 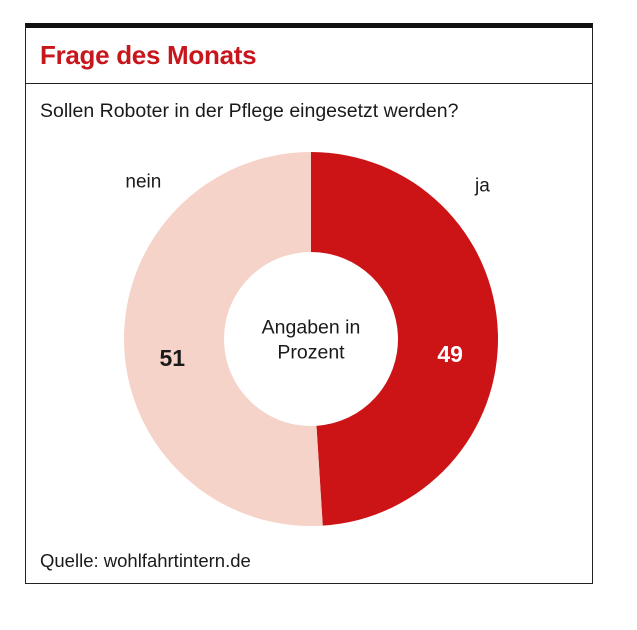 What do you see at coordinates (148, 55) in the screenshot?
I see `chart-title: Frage des Monats` at bounding box center [148, 55].